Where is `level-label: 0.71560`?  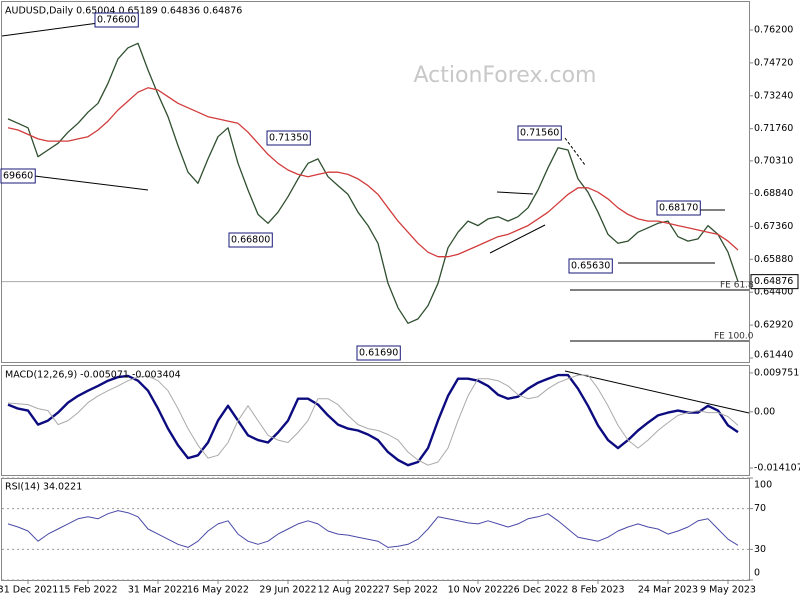
level-label: 0.71560 is located at coordinates (539, 133).